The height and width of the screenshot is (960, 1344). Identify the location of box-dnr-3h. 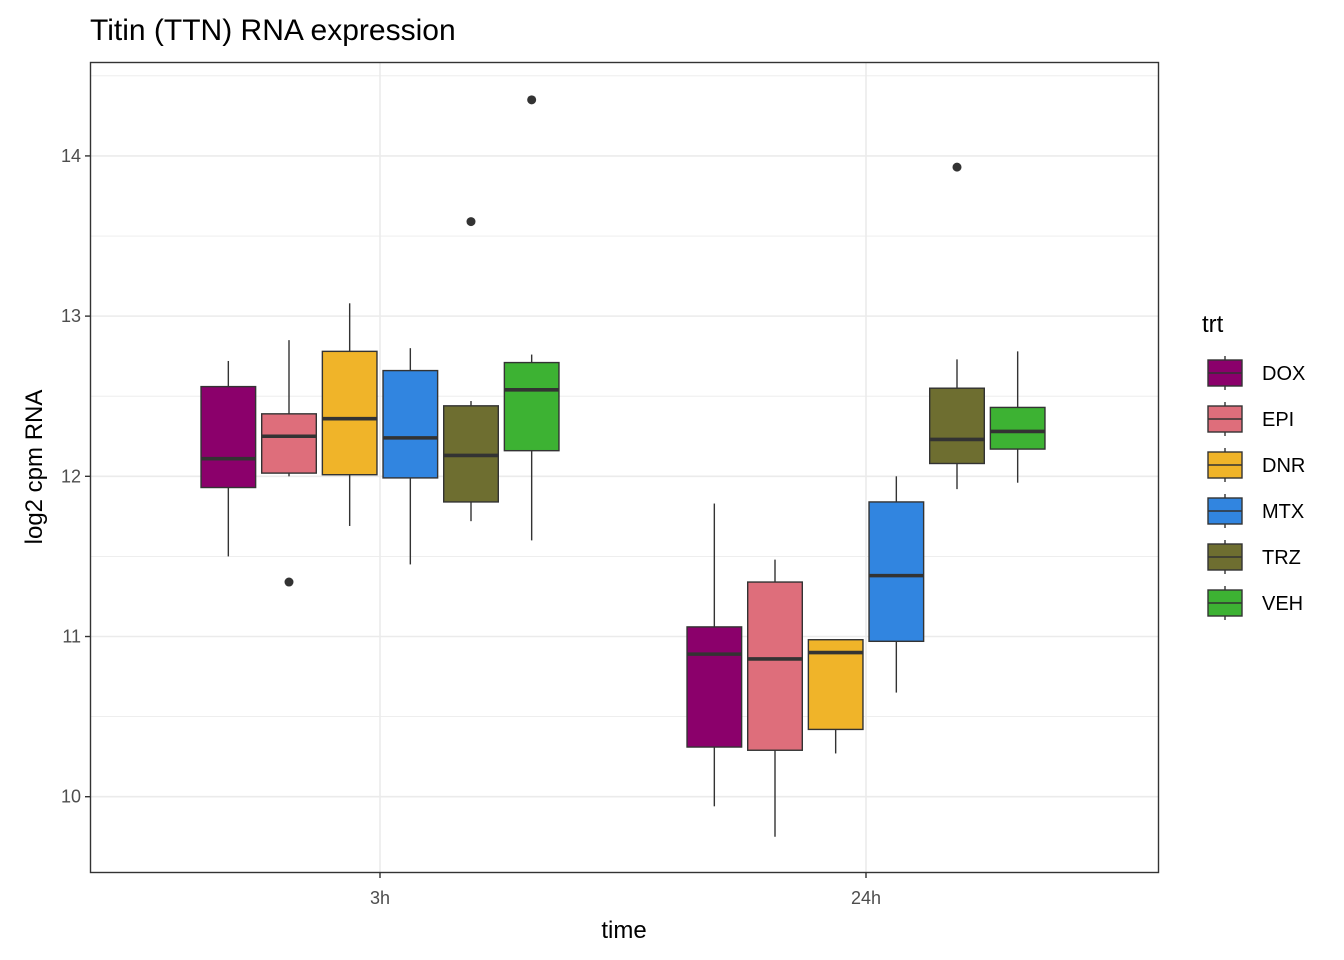
(349, 414).